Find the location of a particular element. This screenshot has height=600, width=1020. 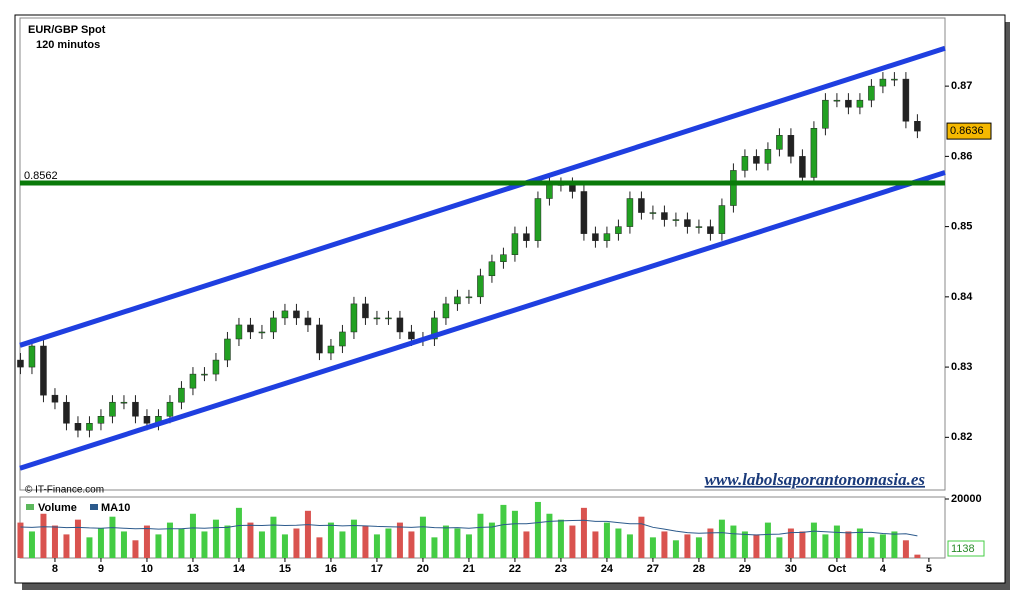

subtitle: 120 minutos is located at coordinates (68, 45).